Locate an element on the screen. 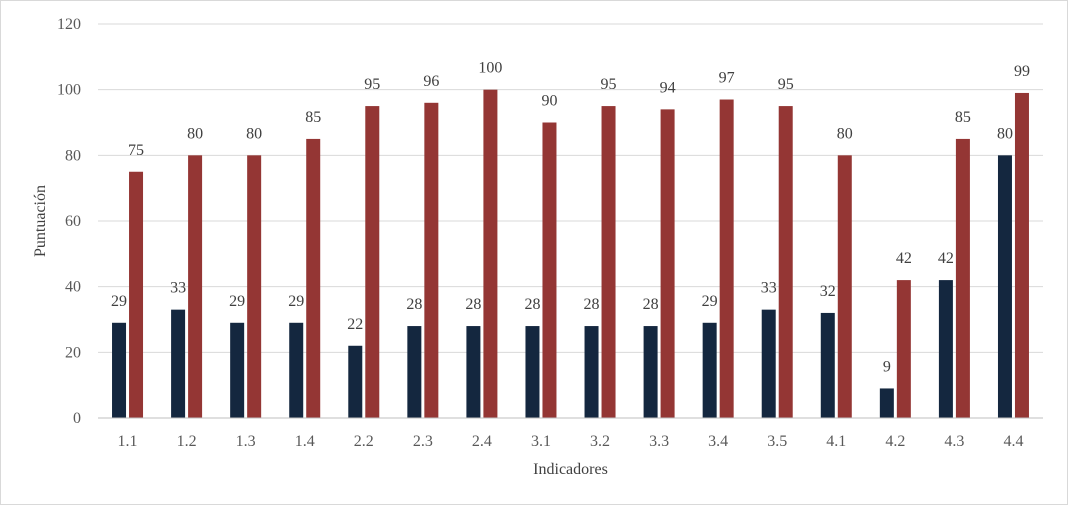 The width and height of the screenshot is (1068, 505). x-tick-label: 4.1 is located at coordinates (836, 441).